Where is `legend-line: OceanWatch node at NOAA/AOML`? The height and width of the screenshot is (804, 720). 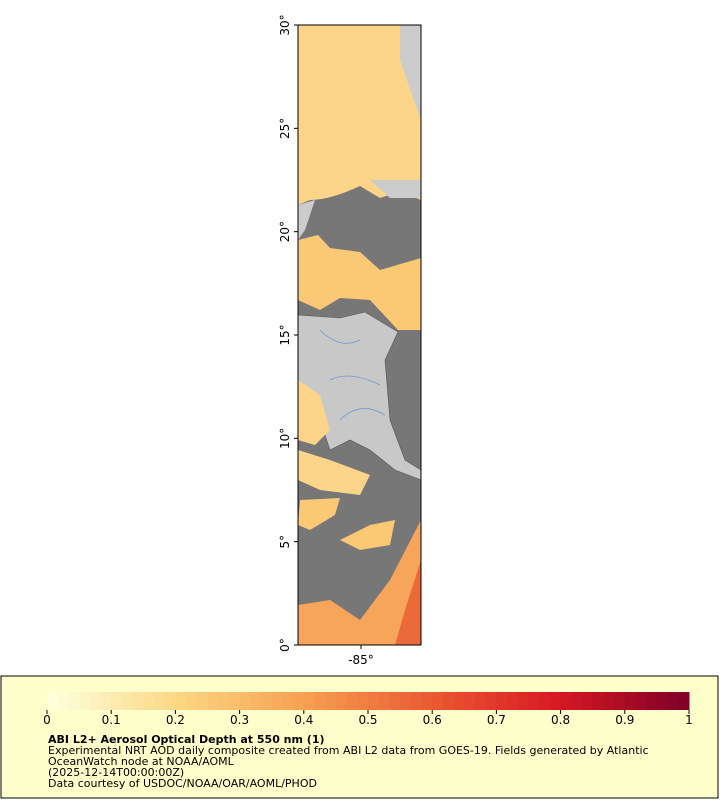 legend-line: OceanWatch node at NOAA/AOML is located at coordinates (141, 761).